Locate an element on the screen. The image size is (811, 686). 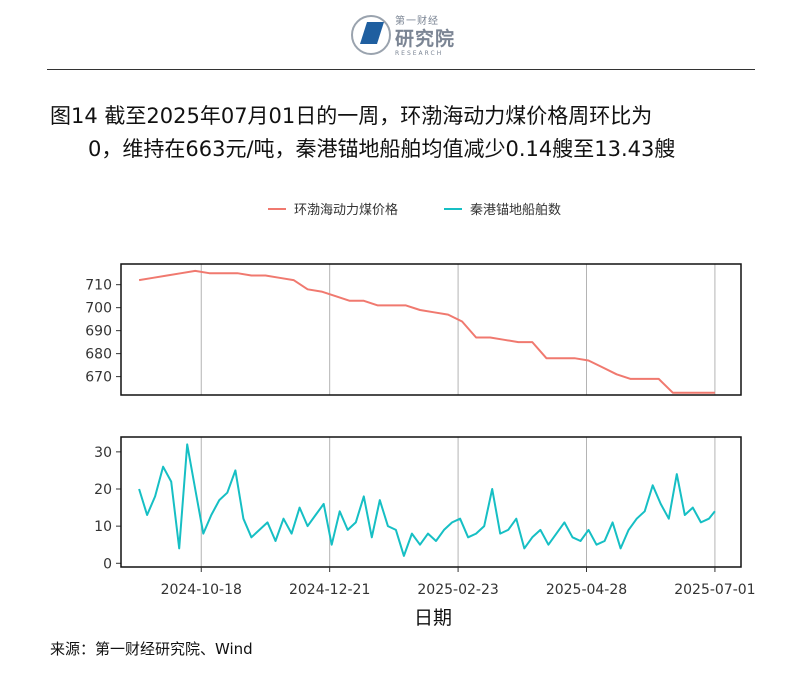
y-tick-label: 0 is located at coordinates (107, 564).